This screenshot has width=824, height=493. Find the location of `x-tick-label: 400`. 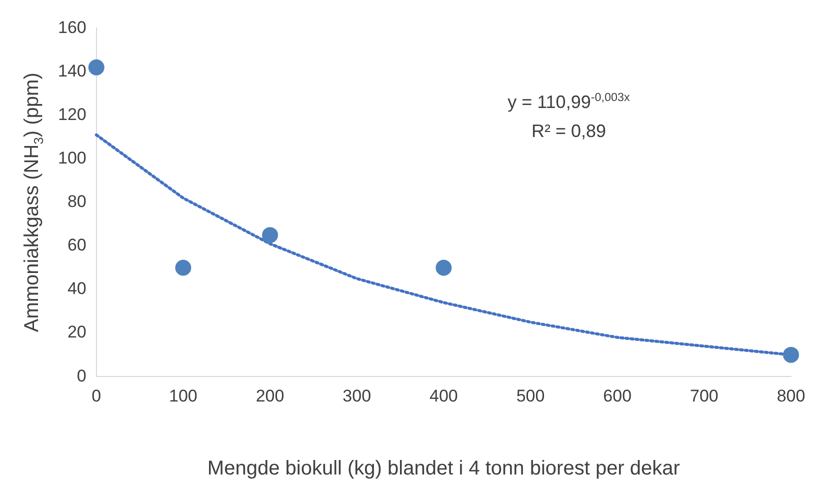

x-tick-label: 400 is located at coordinates (443, 396).